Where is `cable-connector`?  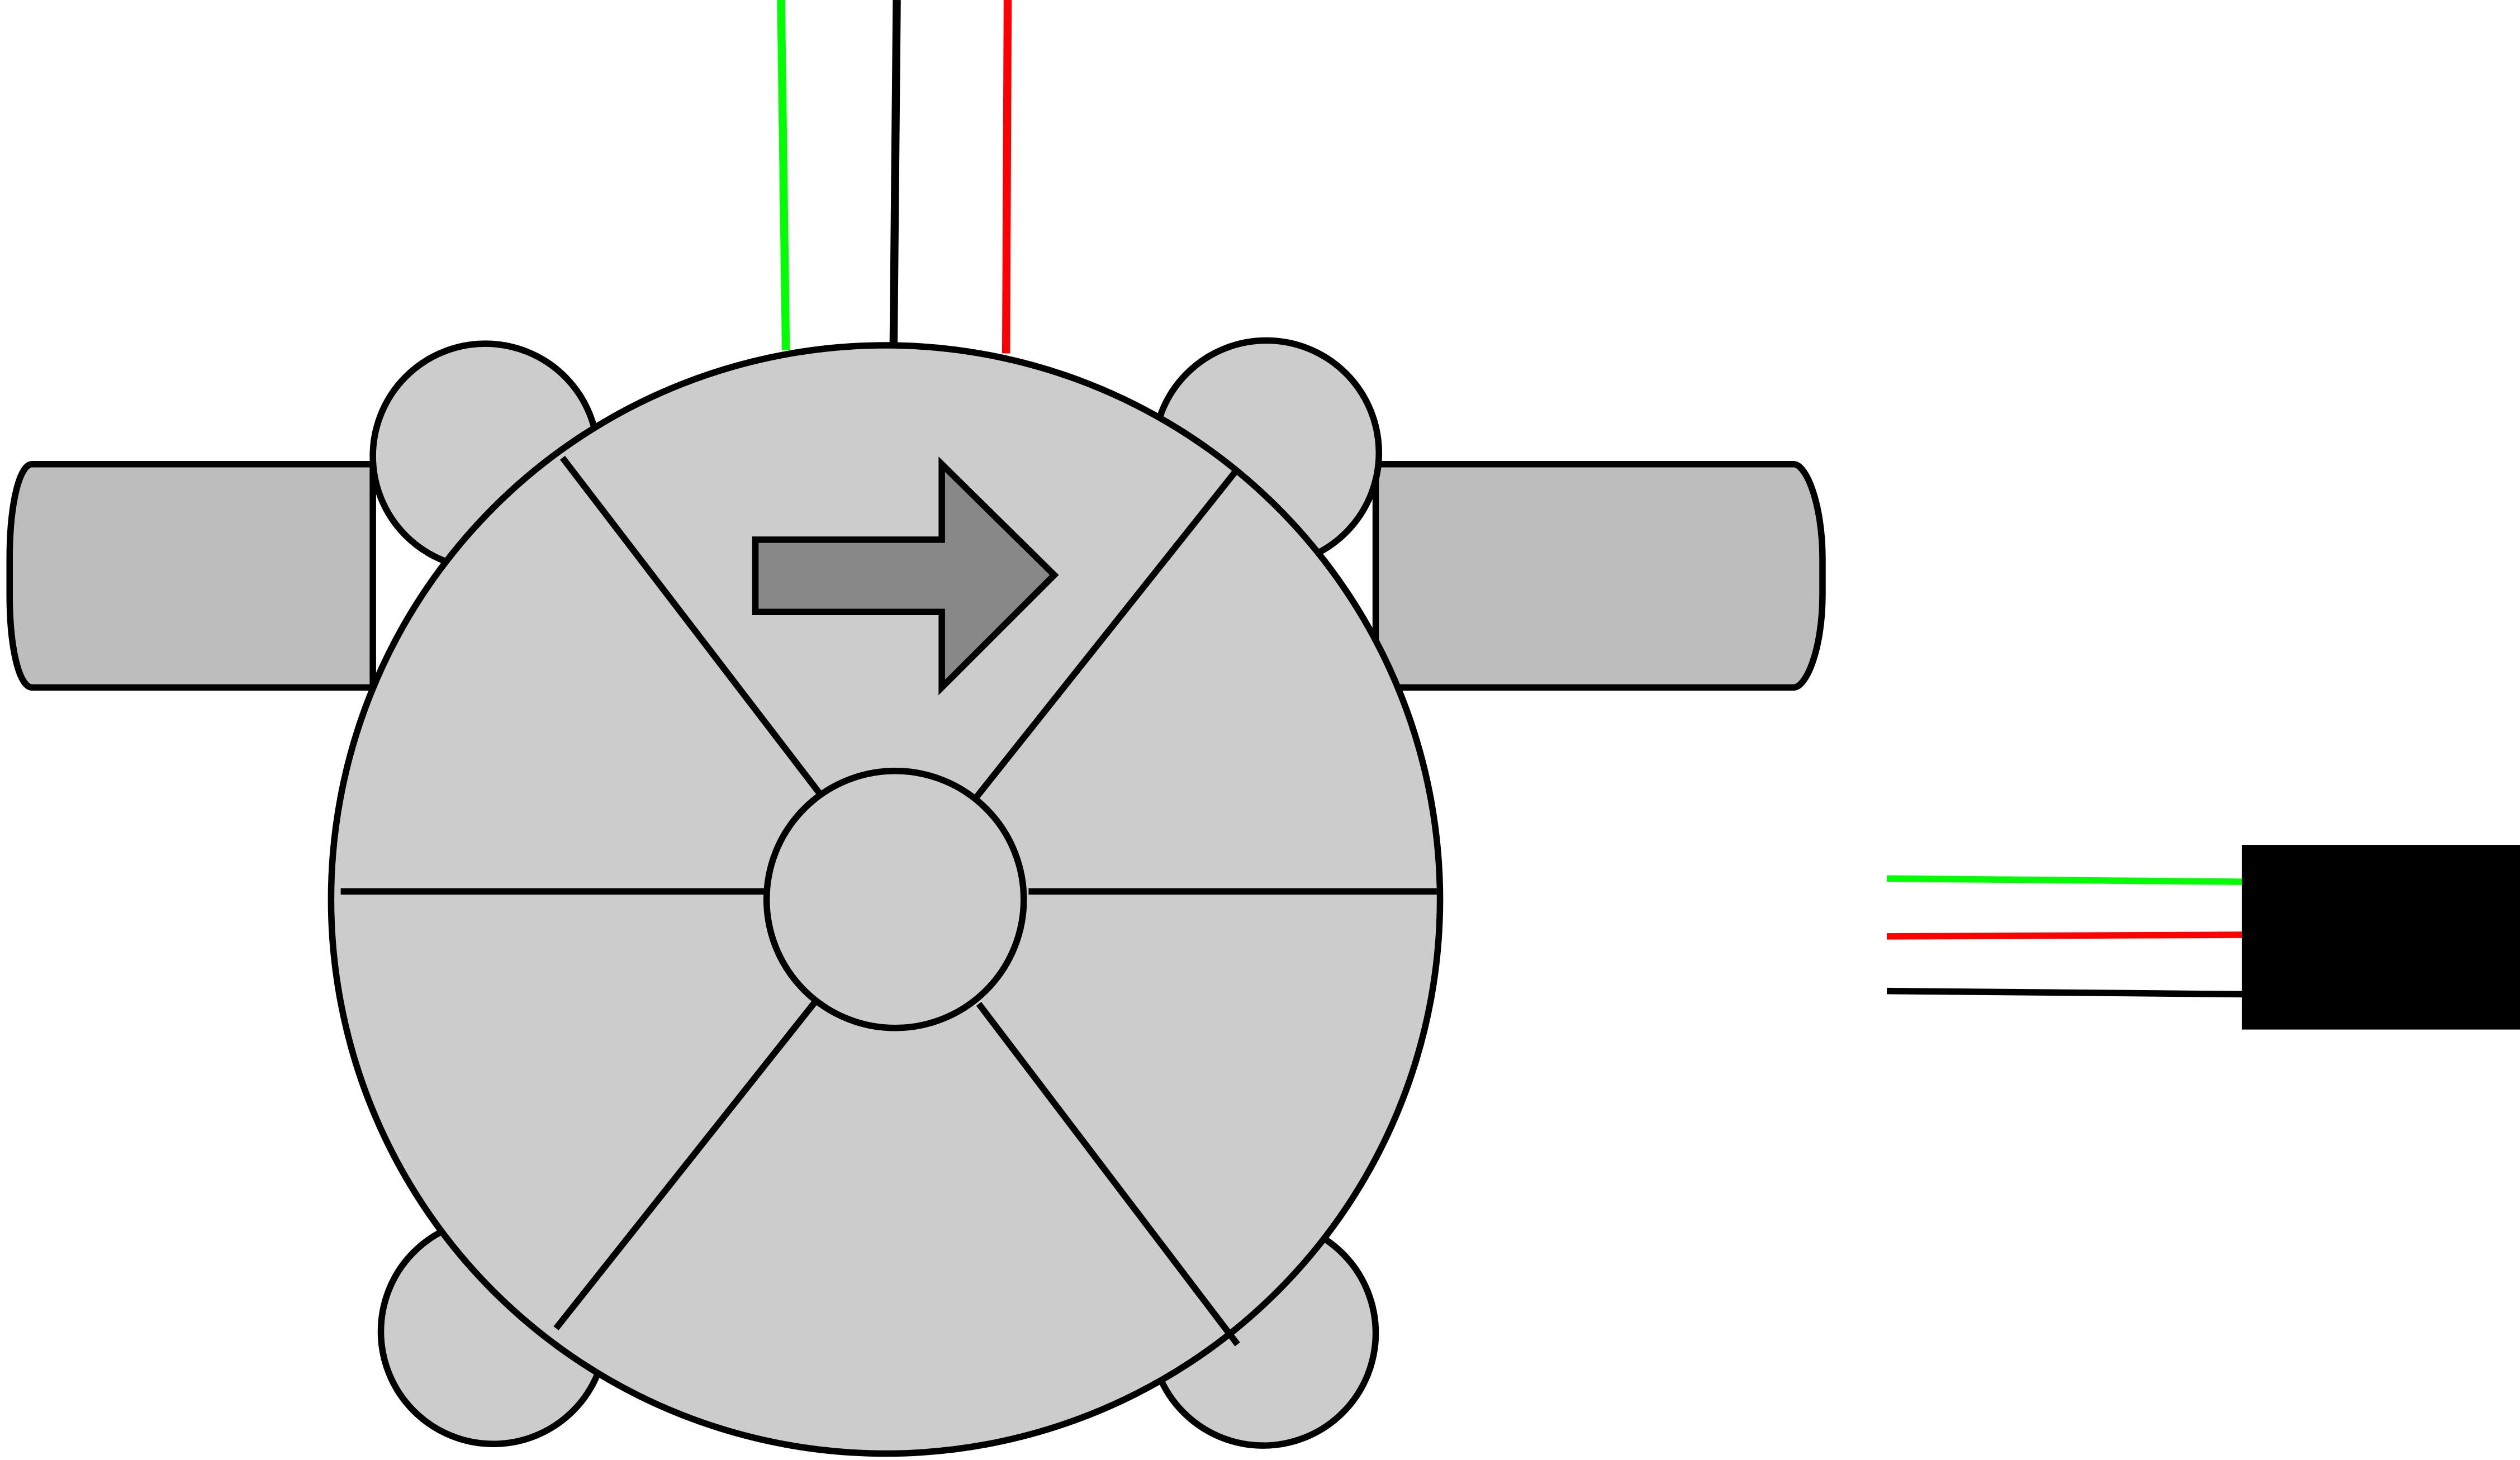
cable-connector is located at coordinates (2381, 937).